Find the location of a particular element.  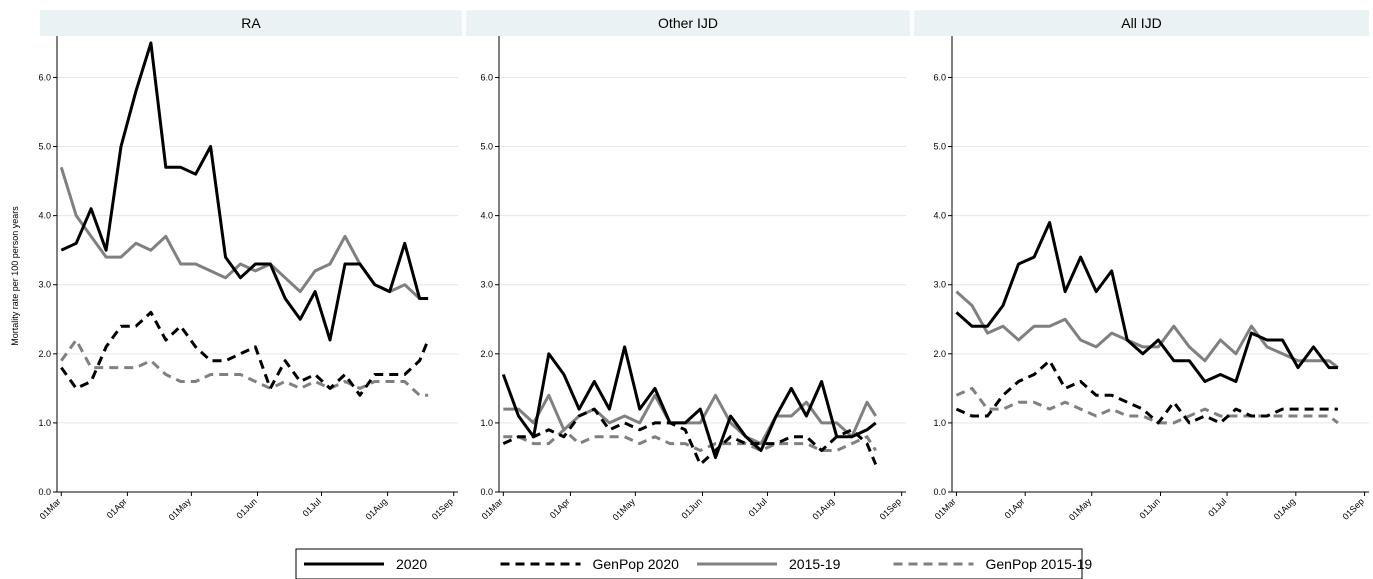

legend-label-genpop-2015-19: GenPop 2015-19 is located at coordinates (1039, 564).